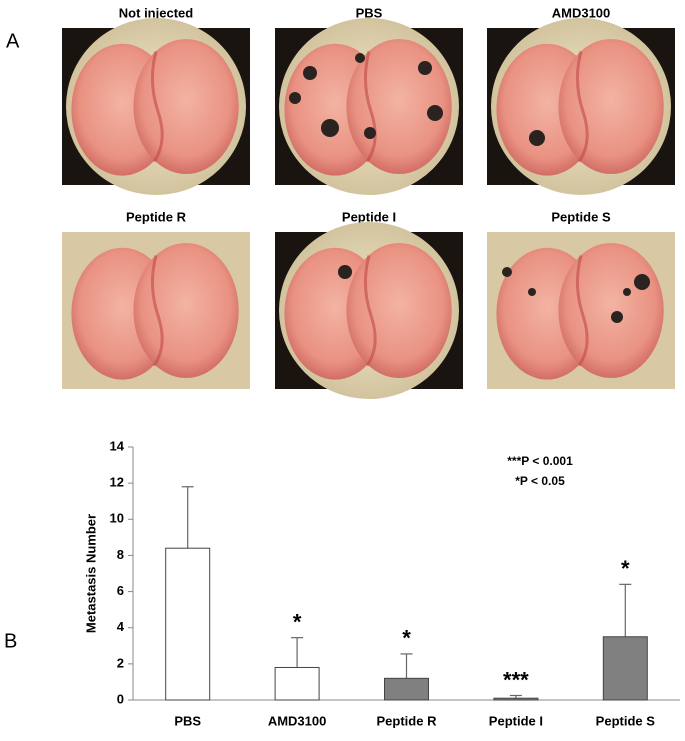  I want to click on panel-label: A, so click(13, 41).